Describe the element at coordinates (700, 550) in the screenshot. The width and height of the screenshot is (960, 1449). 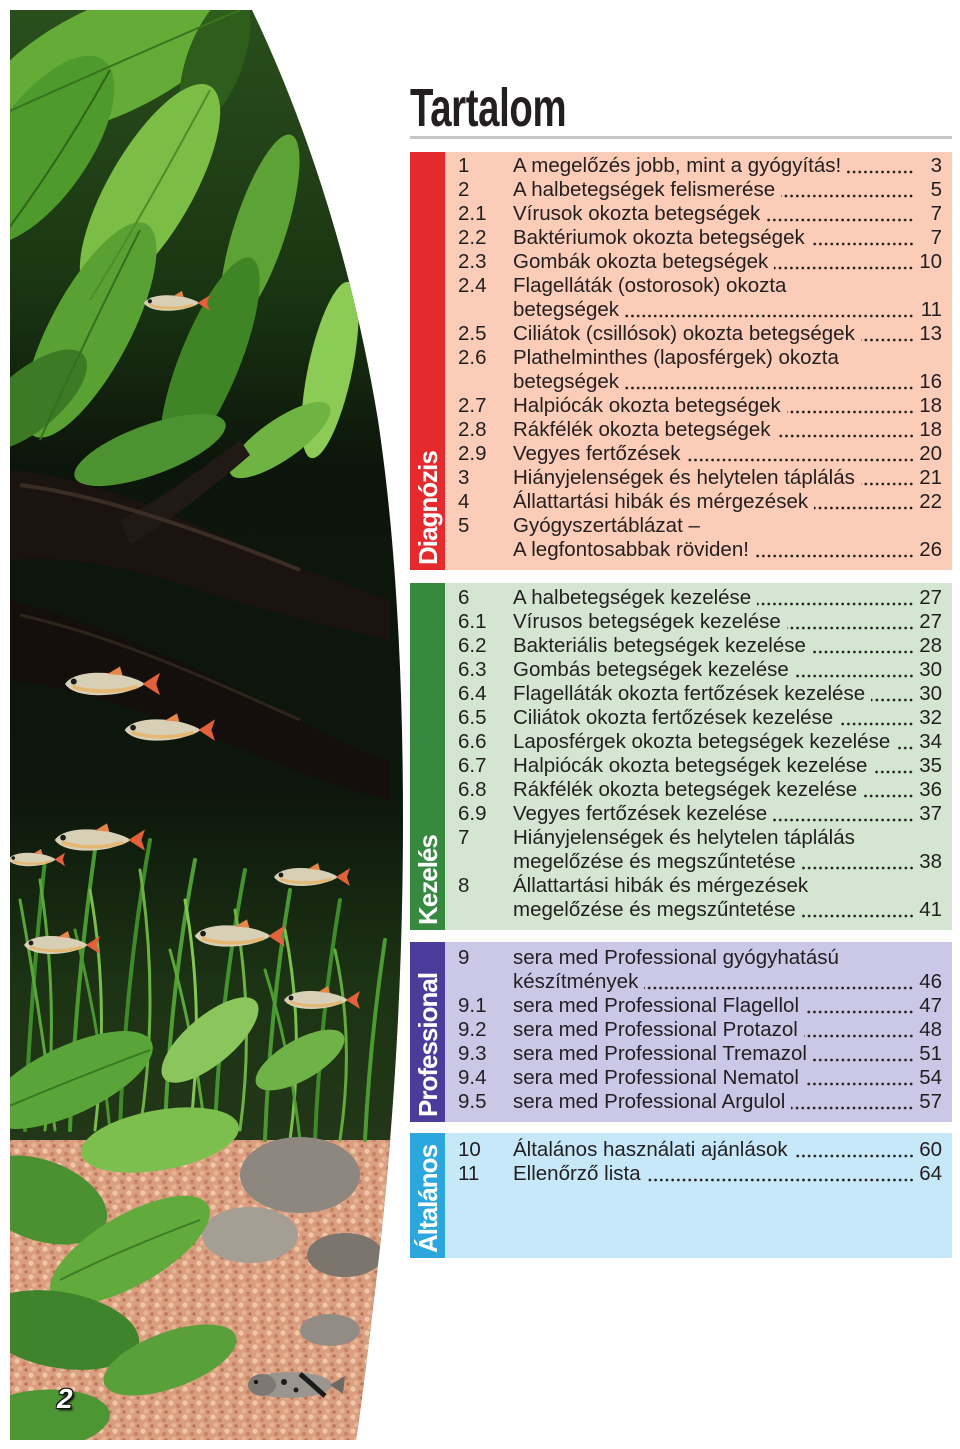
I see `toc-entry-continuation: A legfontosabbak röviden! 26` at that location.